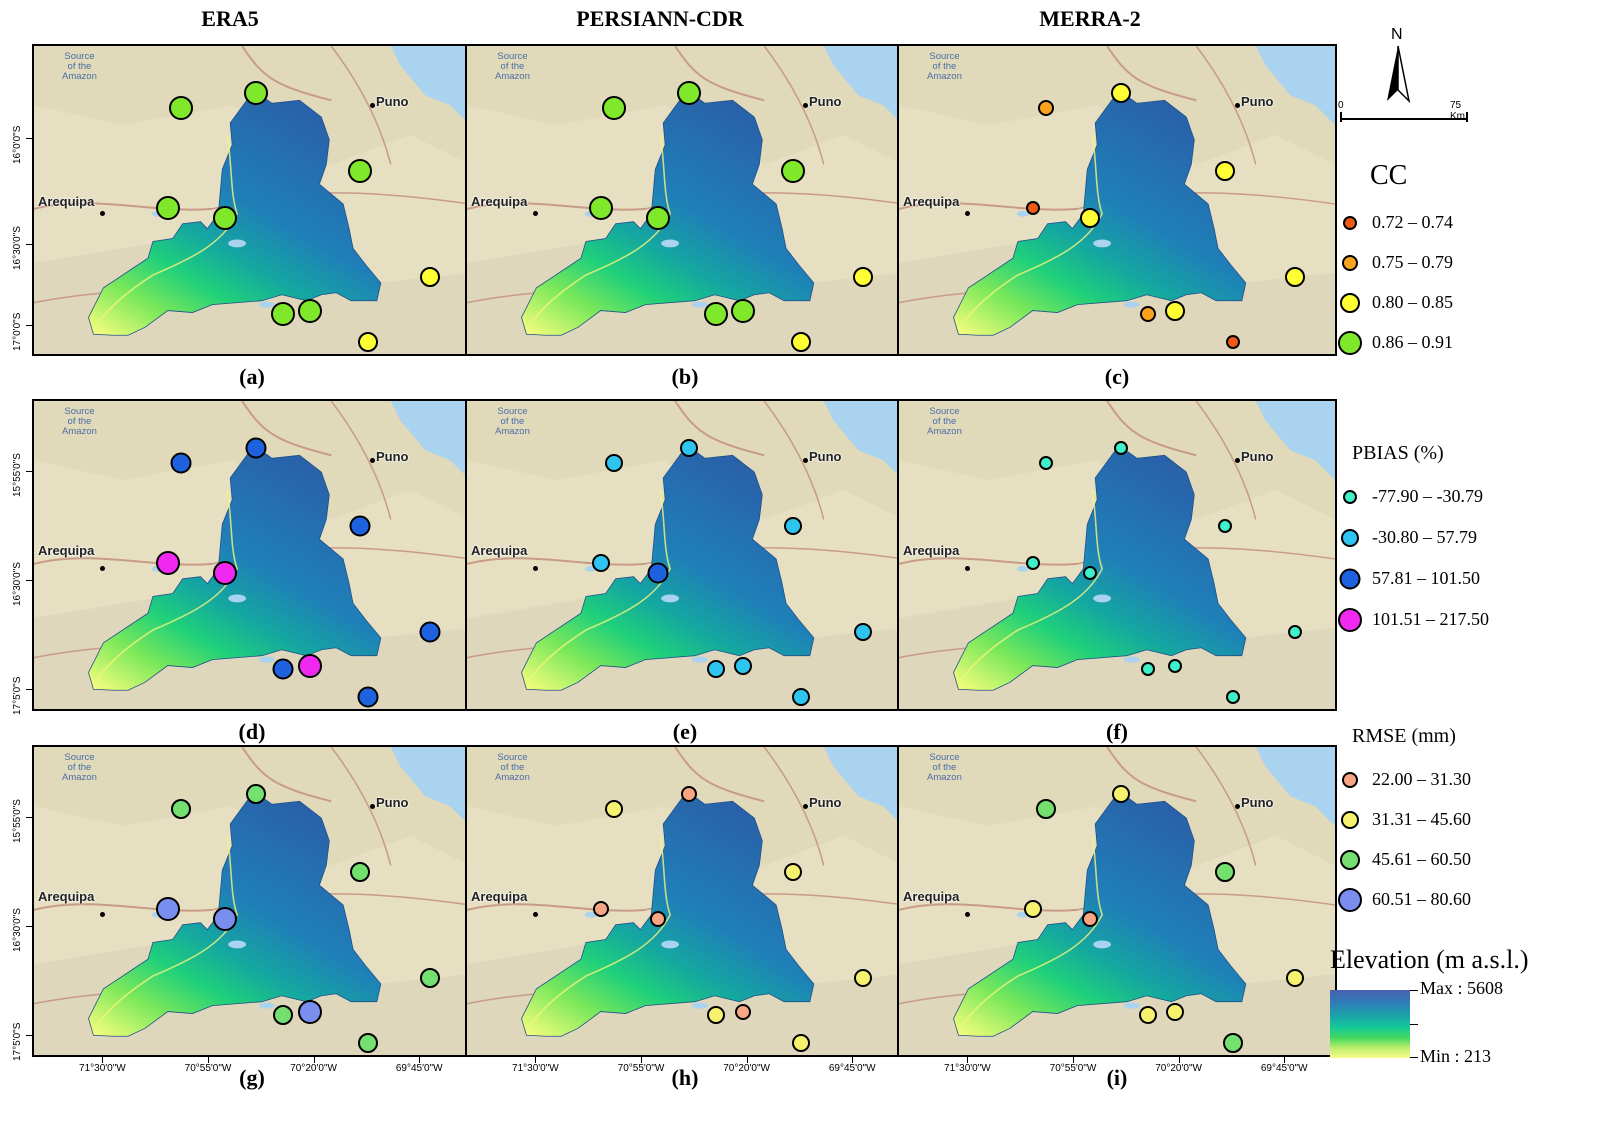 The width and height of the screenshot is (1620, 1146). What do you see at coordinates (1389, 175) in the screenshot?
I see `cc-legend-title: CC` at bounding box center [1389, 175].